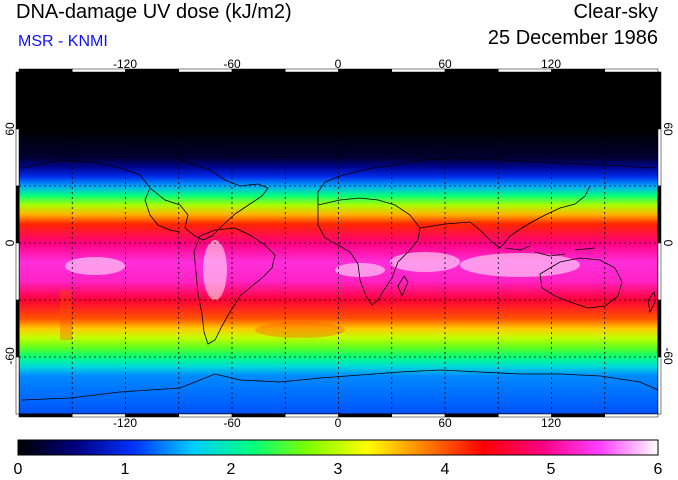 The height and width of the screenshot is (480, 678). Describe the element at coordinates (338, 423) in the screenshot. I see `lon-label-bottom-3: 0` at that location.